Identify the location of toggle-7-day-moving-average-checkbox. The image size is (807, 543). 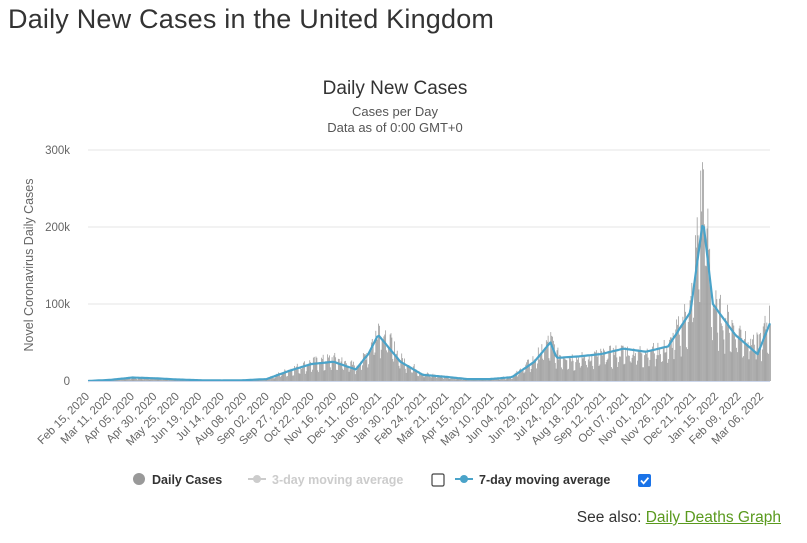
(644, 480).